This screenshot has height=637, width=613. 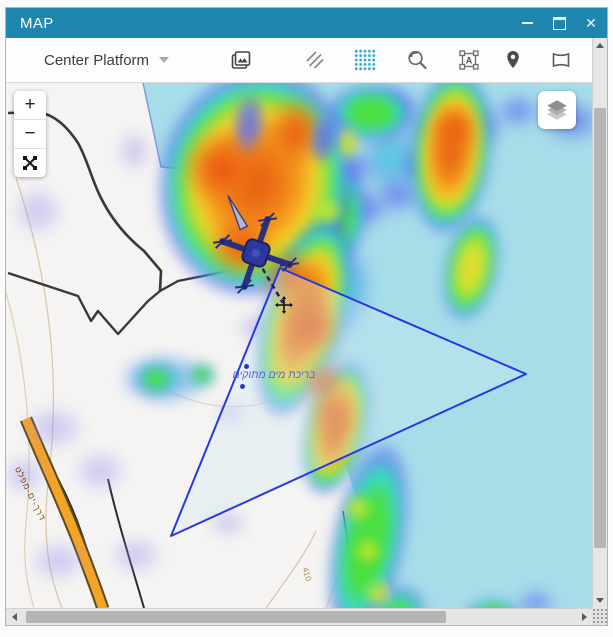 I want to click on window-title: MAP, so click(x=37, y=23).